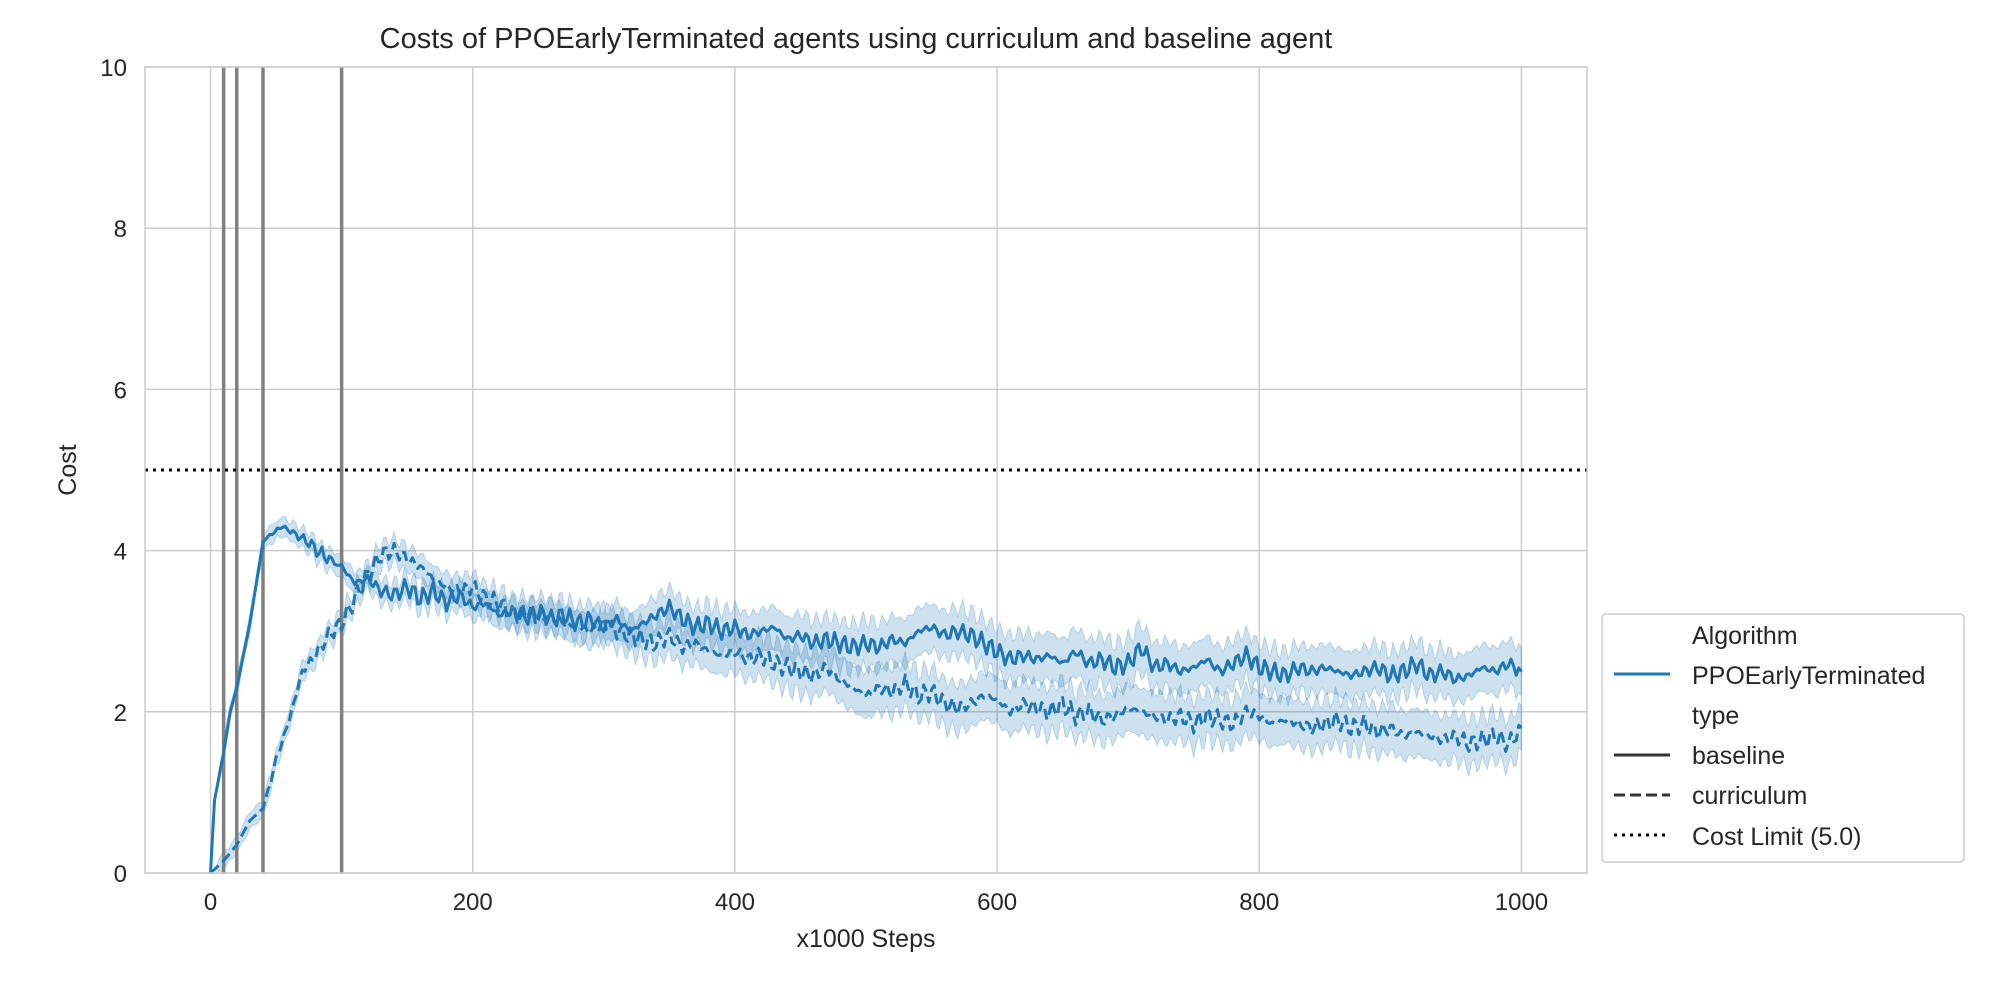 The image size is (2000, 1000). What do you see at coordinates (1259, 902) in the screenshot?
I see `x-tick-label: 800` at bounding box center [1259, 902].